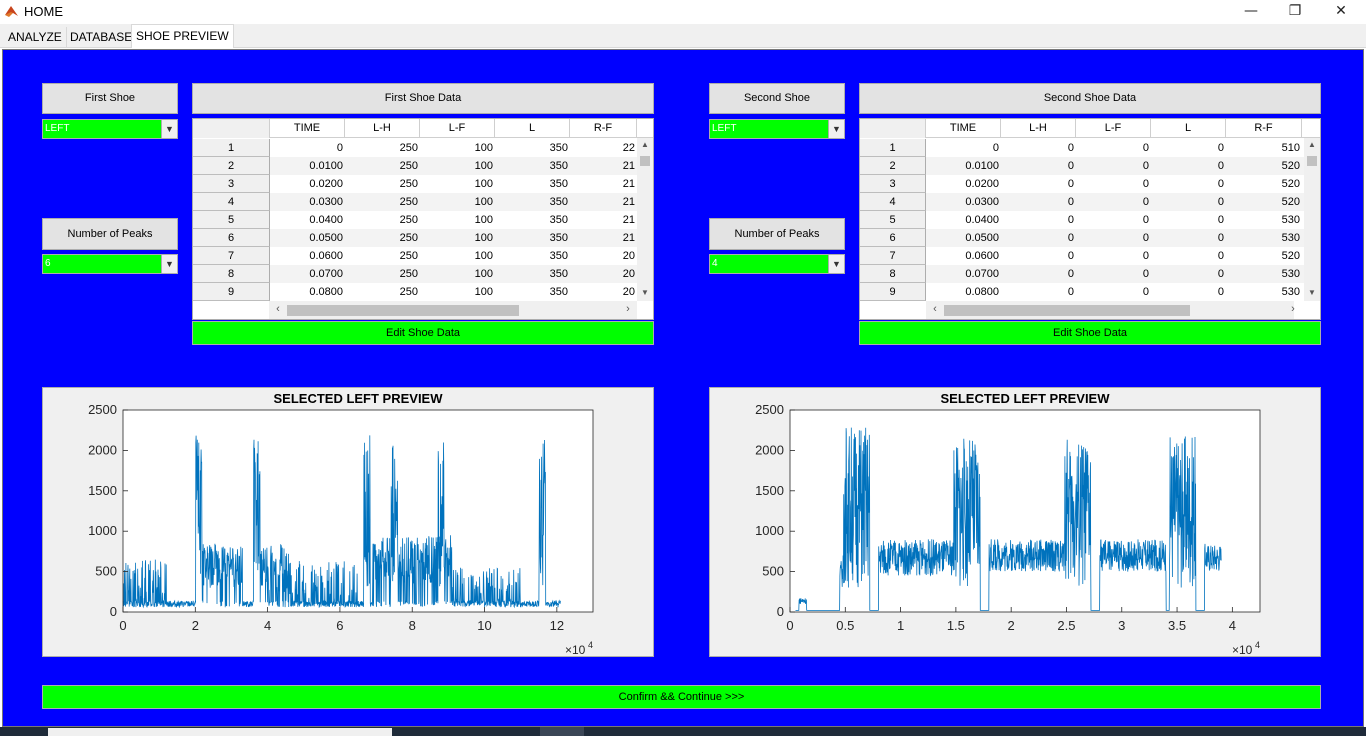 This screenshot has height=736, width=1366. What do you see at coordinates (1082, 220) in the screenshot?
I see `table-row: 5 0.0400 0 0 0 530` at bounding box center [1082, 220].